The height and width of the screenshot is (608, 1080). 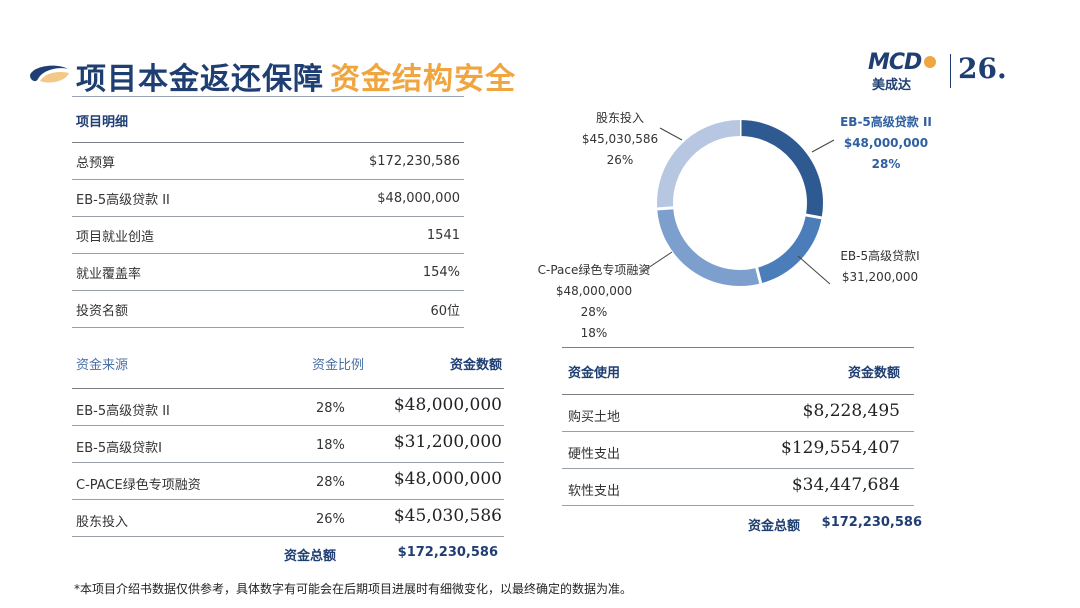 What do you see at coordinates (594, 333) in the screenshot?
I see `slice-stray-percent: 18%` at bounding box center [594, 333].